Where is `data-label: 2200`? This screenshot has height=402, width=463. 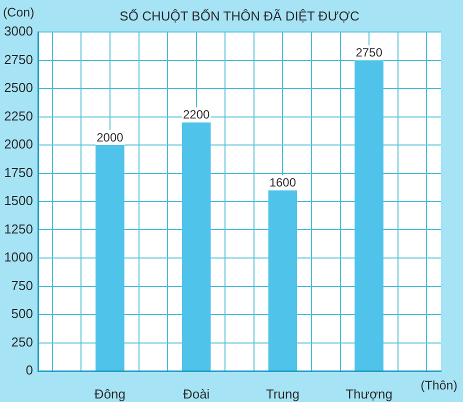 data-label: 2200 is located at coordinates (196, 115).